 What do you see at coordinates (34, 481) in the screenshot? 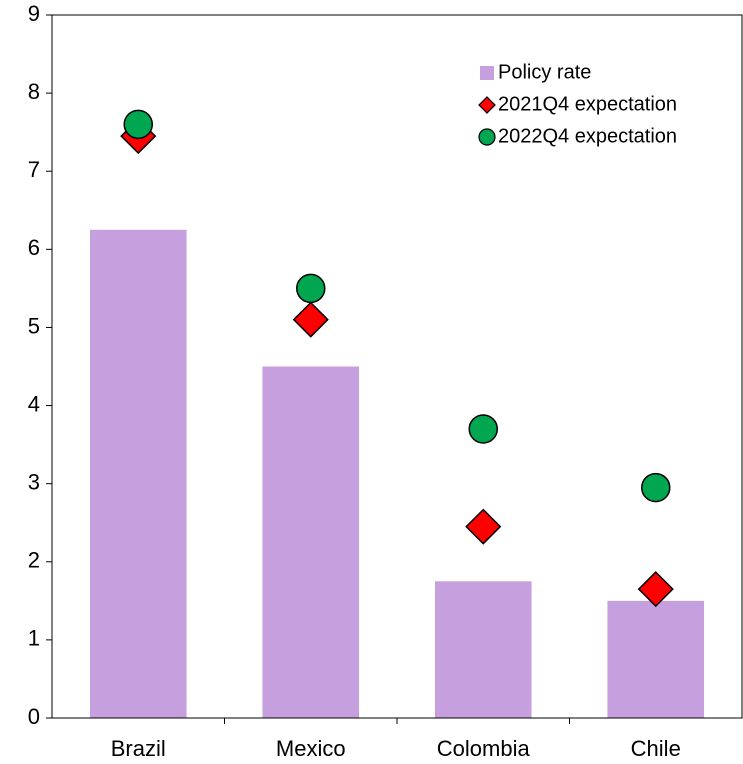
I see `y-tick-label: 3` at bounding box center [34, 481].